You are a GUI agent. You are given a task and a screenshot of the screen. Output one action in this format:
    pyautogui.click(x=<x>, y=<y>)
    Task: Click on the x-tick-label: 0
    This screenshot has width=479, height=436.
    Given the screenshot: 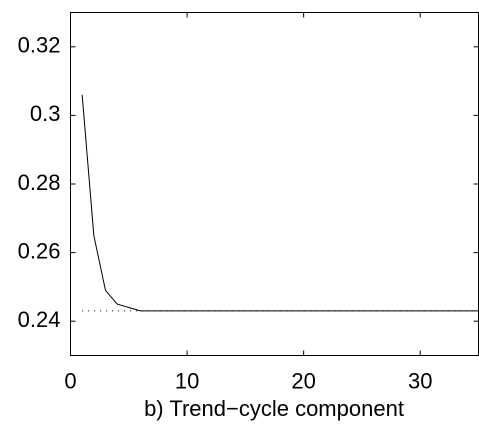 What is the action you would take?
    pyautogui.click(x=70, y=380)
    